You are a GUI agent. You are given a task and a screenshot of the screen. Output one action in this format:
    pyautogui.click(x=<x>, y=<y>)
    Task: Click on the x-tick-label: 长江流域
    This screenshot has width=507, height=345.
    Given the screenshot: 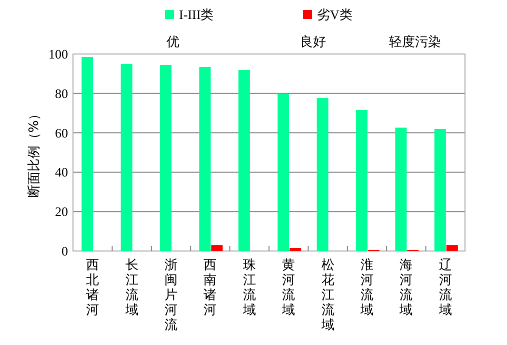 What is the action you would take?
    pyautogui.click(x=131, y=288)
    